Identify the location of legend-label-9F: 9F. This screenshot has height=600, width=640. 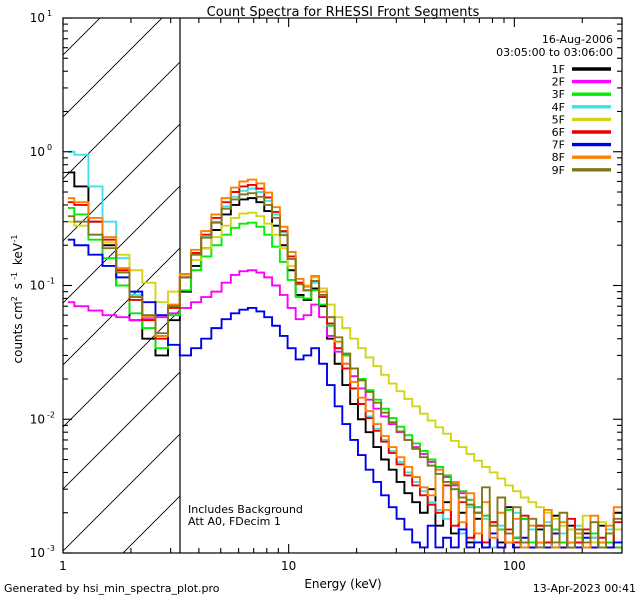
(558, 170).